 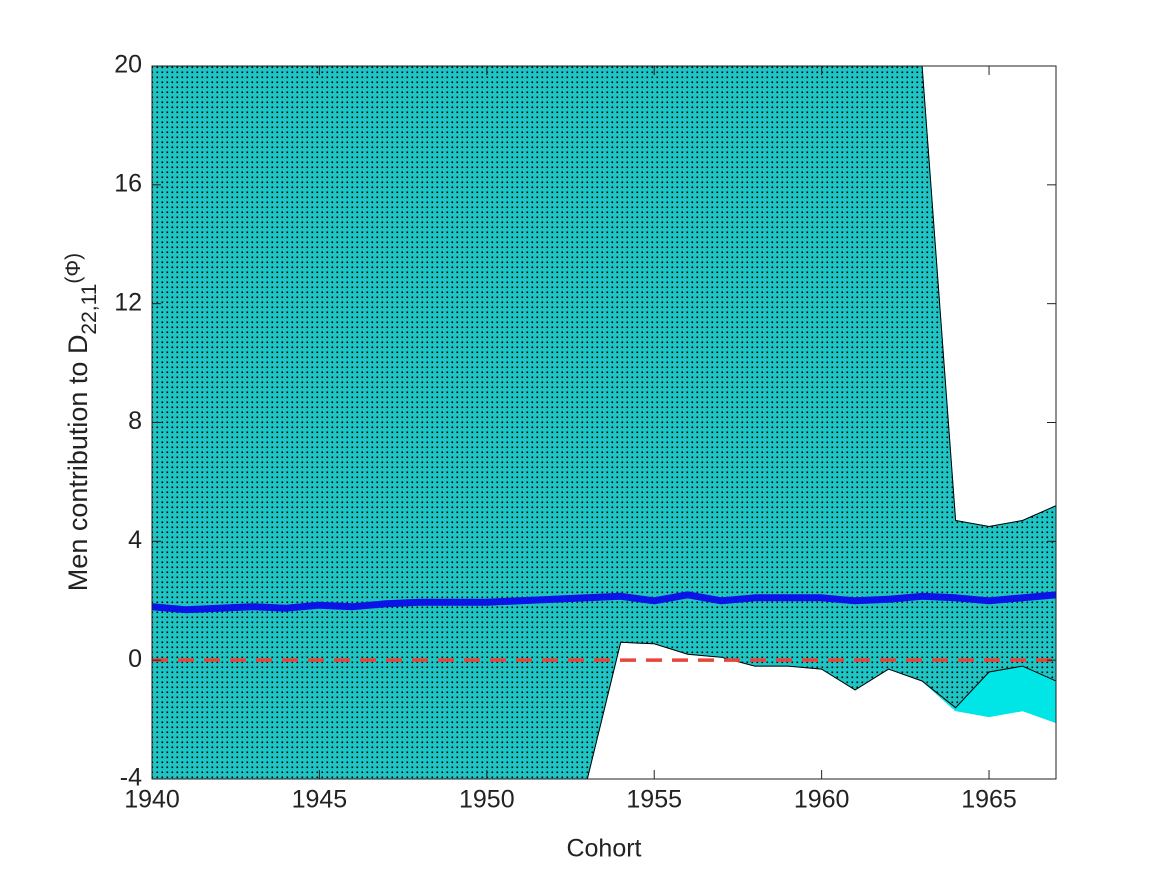 What do you see at coordinates (131, 778) in the screenshot?
I see `y-tick-label: -4` at bounding box center [131, 778].